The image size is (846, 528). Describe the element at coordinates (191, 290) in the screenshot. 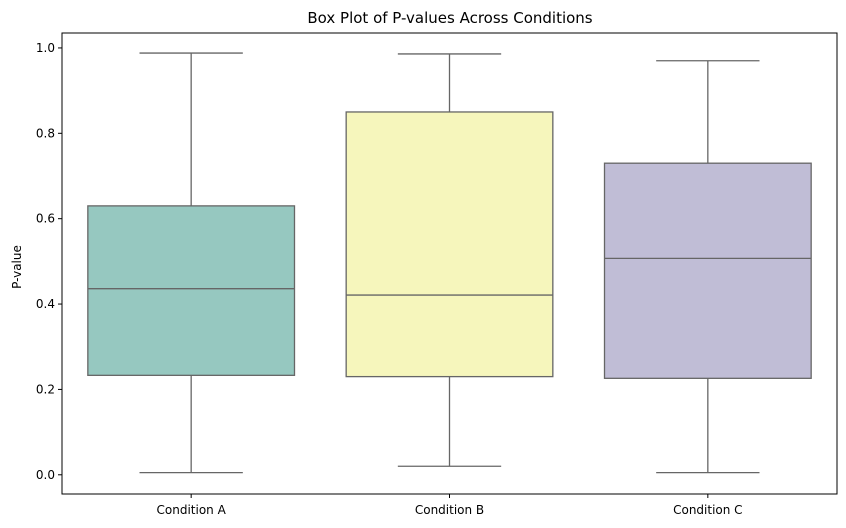

I see `box-condition-a` at that location.